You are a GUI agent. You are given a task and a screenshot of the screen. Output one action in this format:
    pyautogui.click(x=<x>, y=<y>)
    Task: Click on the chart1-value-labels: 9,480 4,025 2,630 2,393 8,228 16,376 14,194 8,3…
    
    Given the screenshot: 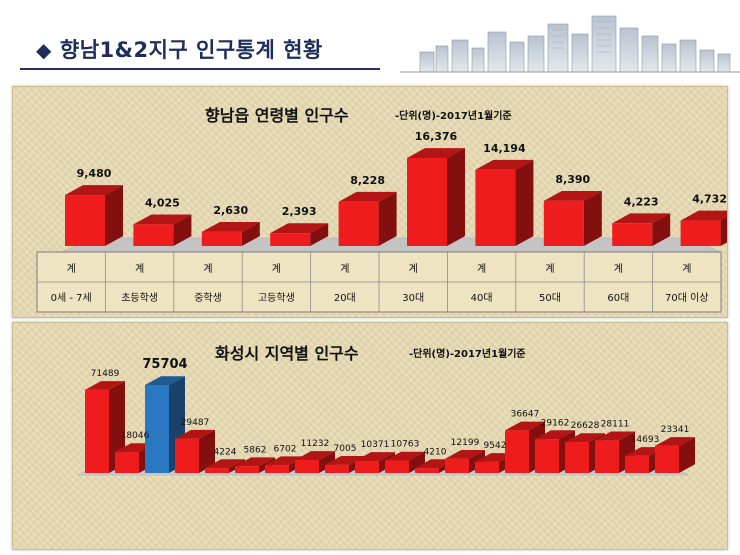 What is the action you would take?
    pyautogui.click(x=402, y=174)
    